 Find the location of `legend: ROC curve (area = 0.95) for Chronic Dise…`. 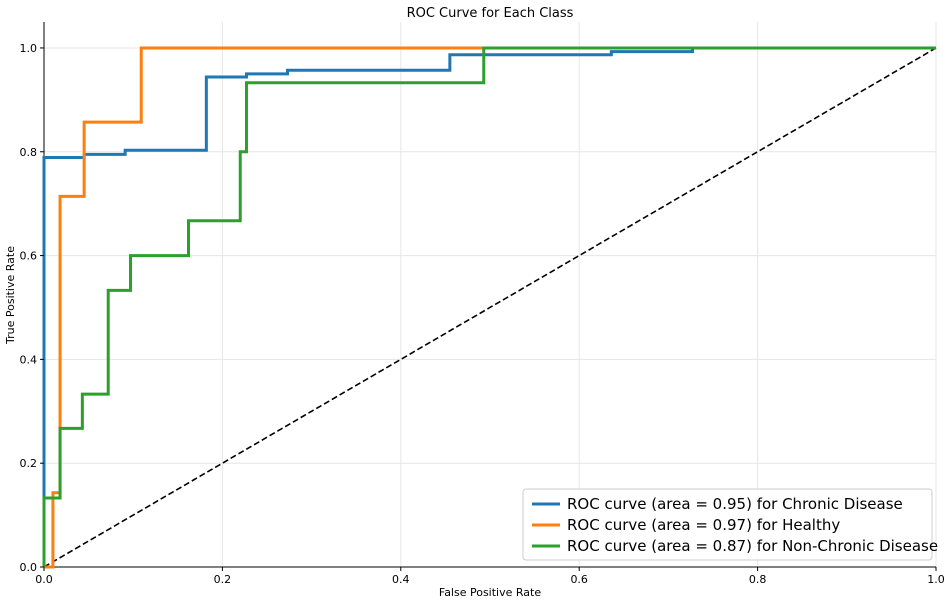

legend: ROC curve (area = 0.95) for Chronic Dise… is located at coordinates (730, 524).